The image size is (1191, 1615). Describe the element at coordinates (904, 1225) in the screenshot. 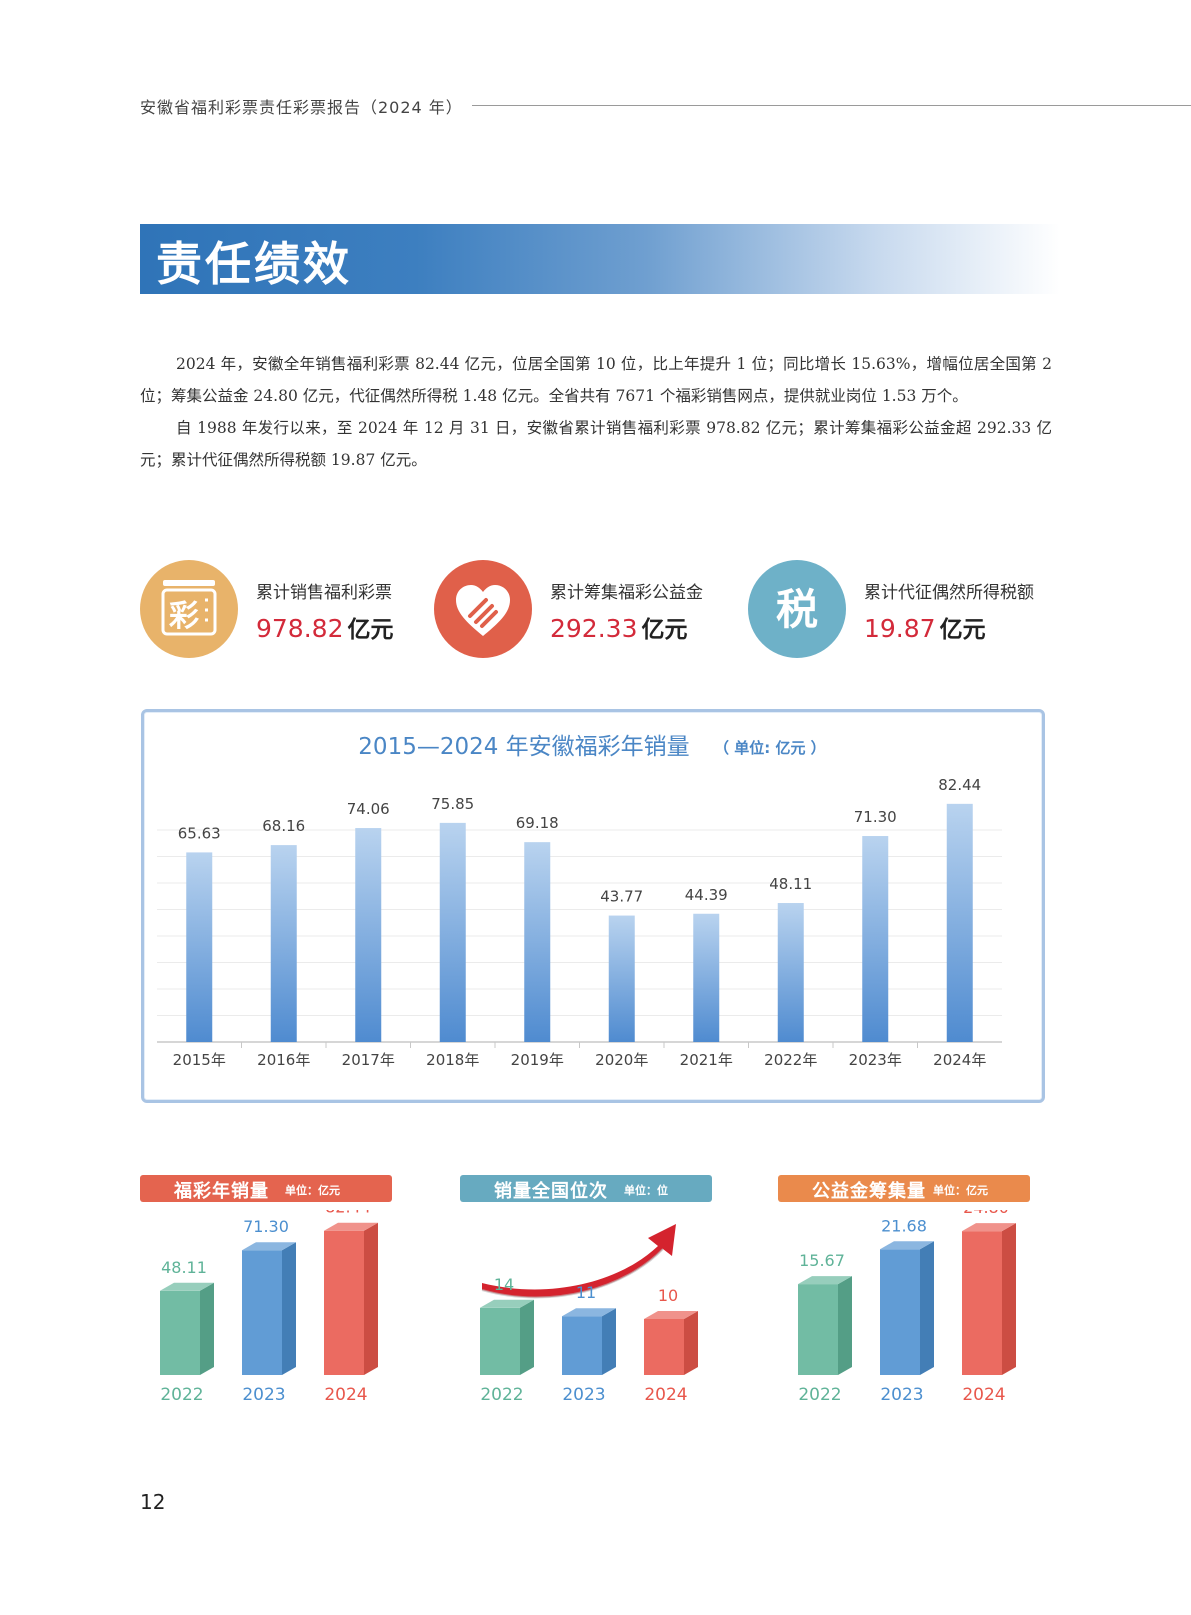

I see `bar-value-label: 21.68` at that location.